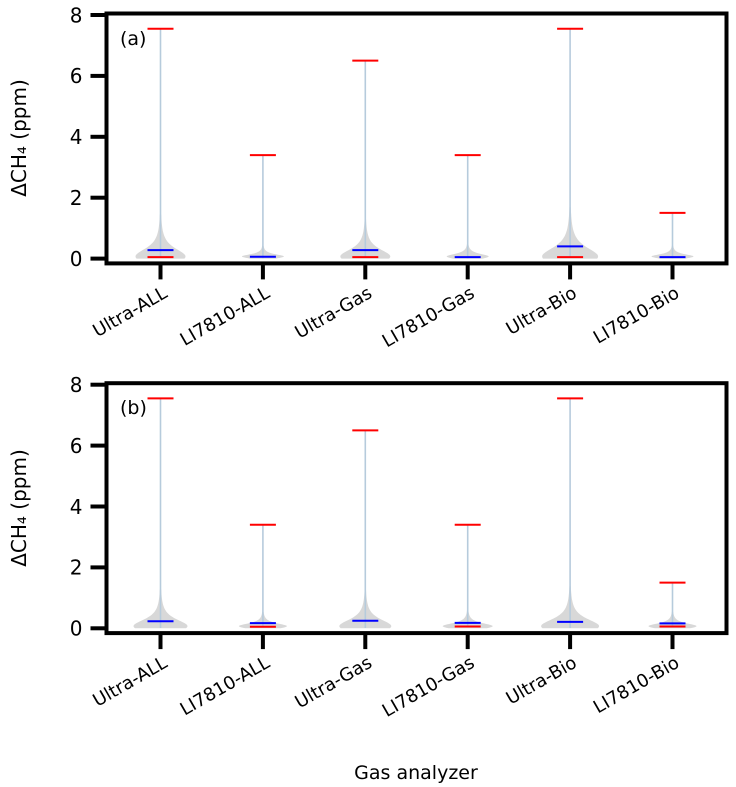 Image resolution: width=736 pixels, height=787 pixels. What do you see at coordinates (416, 773) in the screenshot?
I see `x-axis-title: Gas analyzer` at bounding box center [416, 773].